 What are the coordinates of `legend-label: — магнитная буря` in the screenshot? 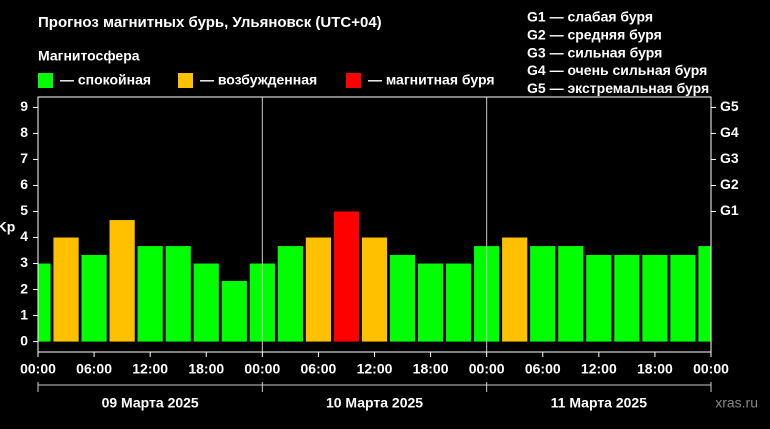 It's located at (431, 80).